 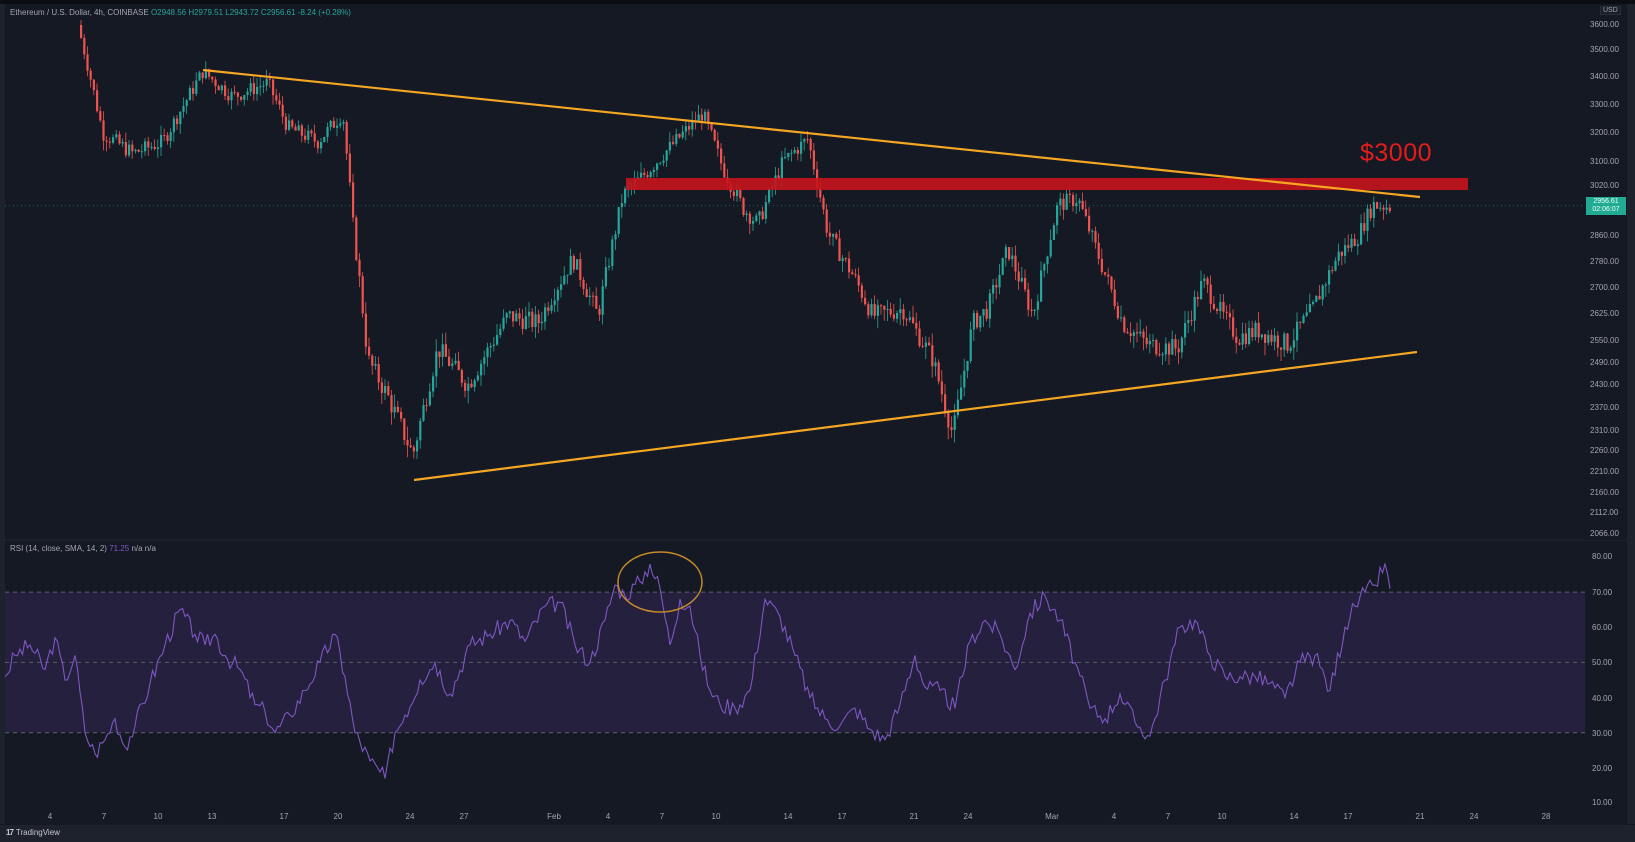 What do you see at coordinates (1604, 132) in the screenshot?
I see `price-tick: 3200.00` at bounding box center [1604, 132].